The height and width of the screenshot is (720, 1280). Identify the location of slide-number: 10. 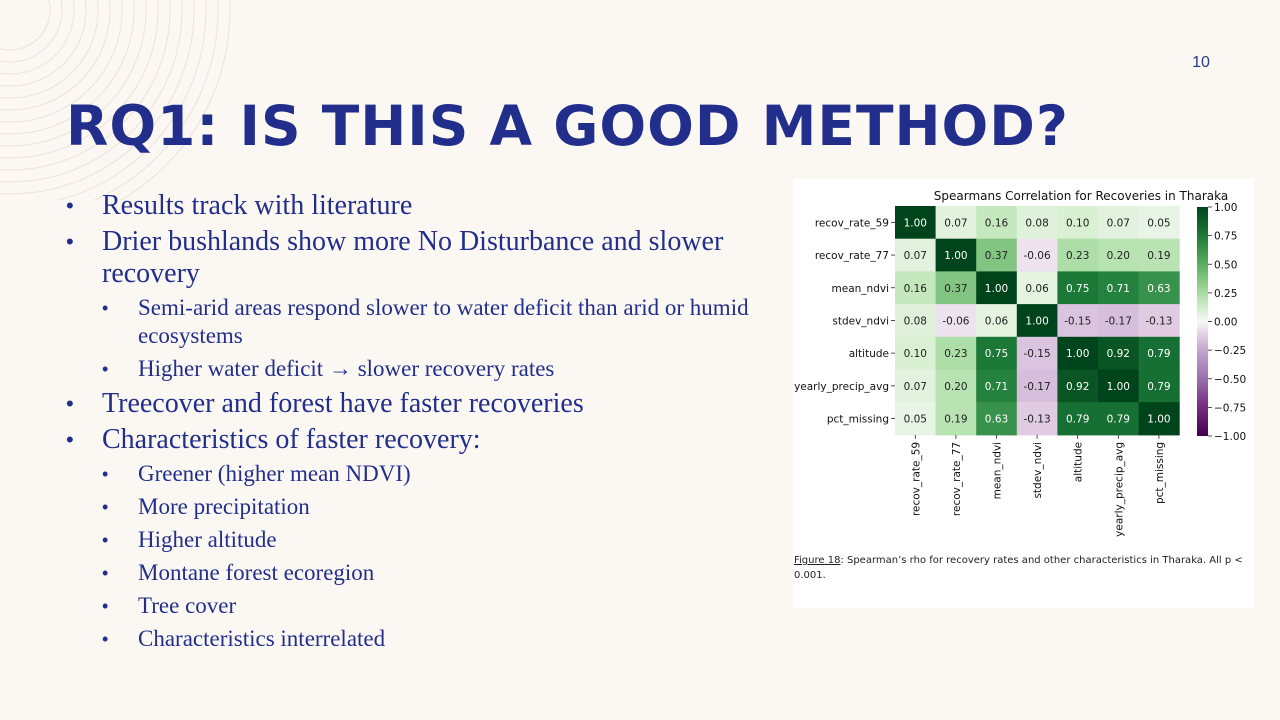
(1201, 62).